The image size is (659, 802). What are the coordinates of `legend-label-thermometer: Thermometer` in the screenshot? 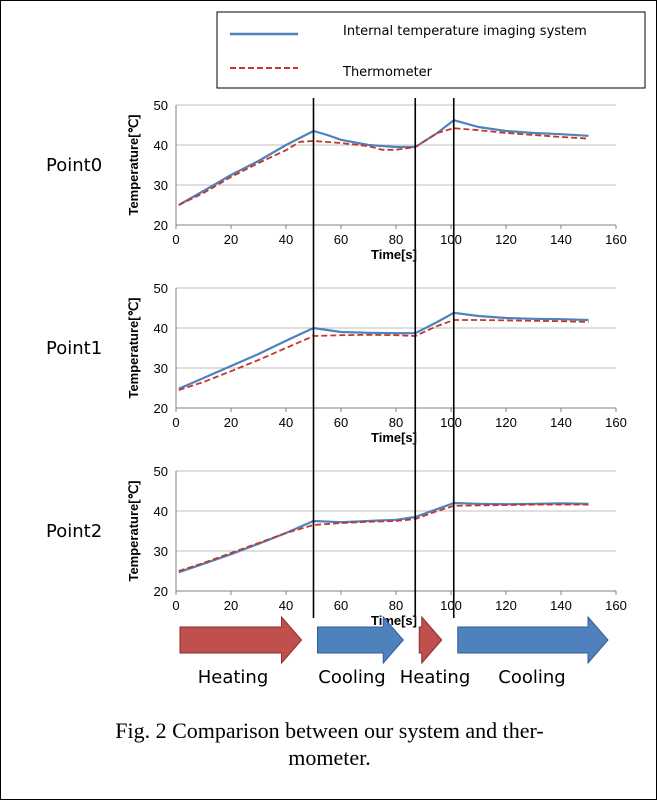 It's located at (387, 72).